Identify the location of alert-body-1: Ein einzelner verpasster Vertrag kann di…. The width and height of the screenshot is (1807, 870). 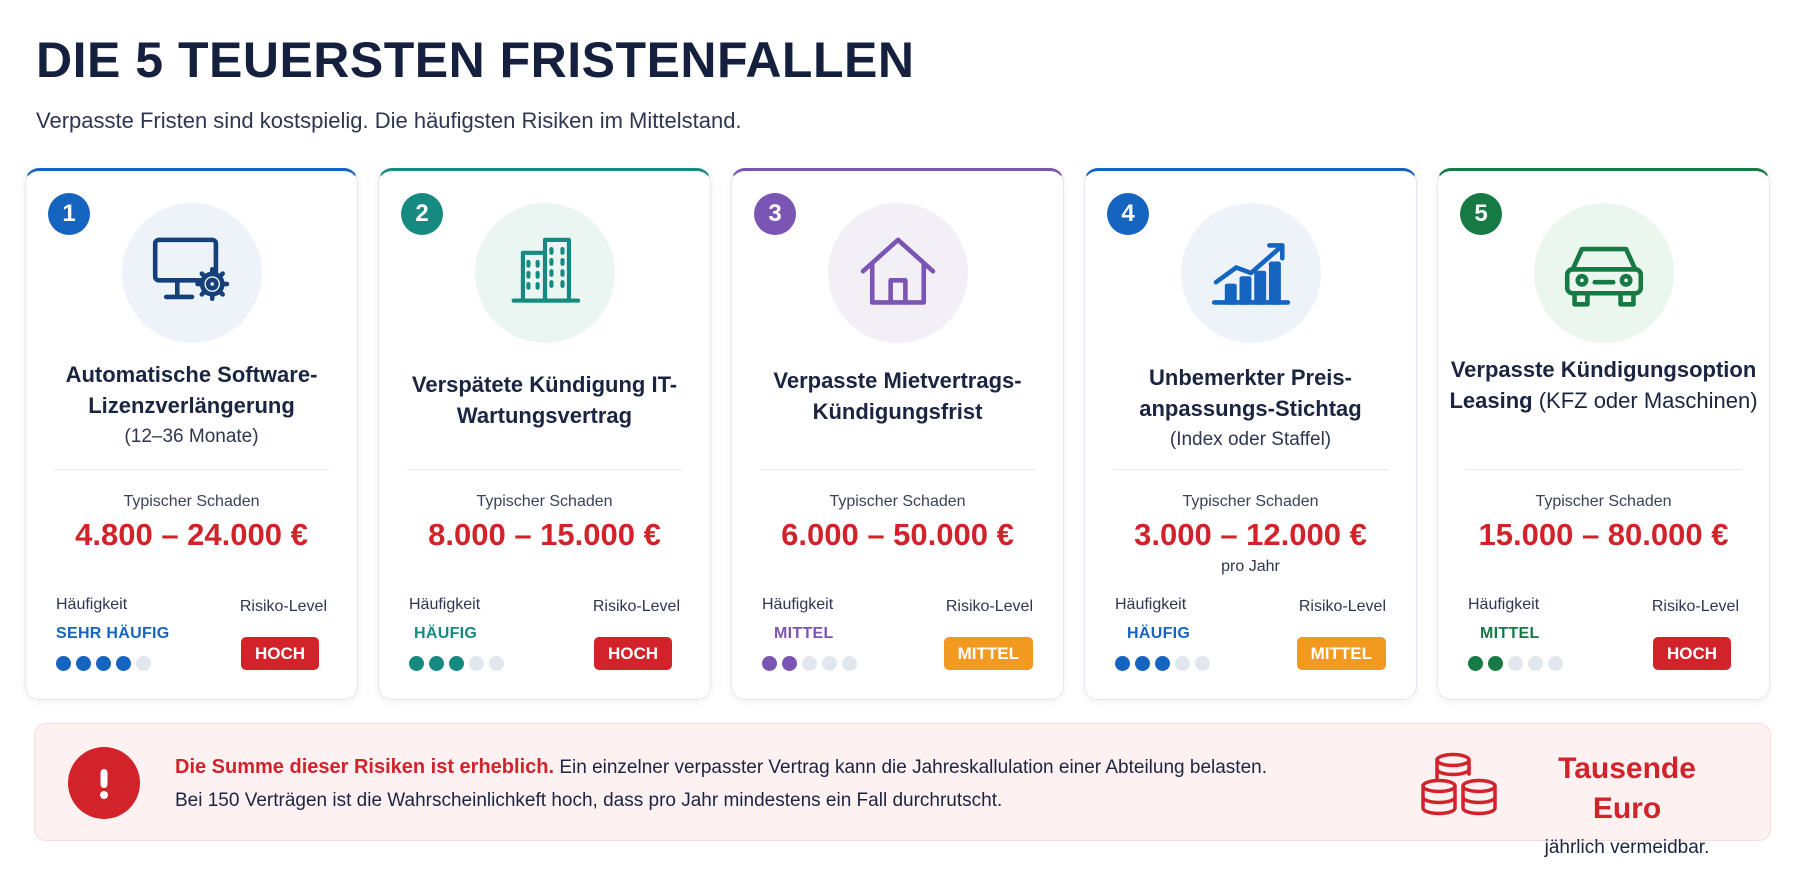
(913, 767).